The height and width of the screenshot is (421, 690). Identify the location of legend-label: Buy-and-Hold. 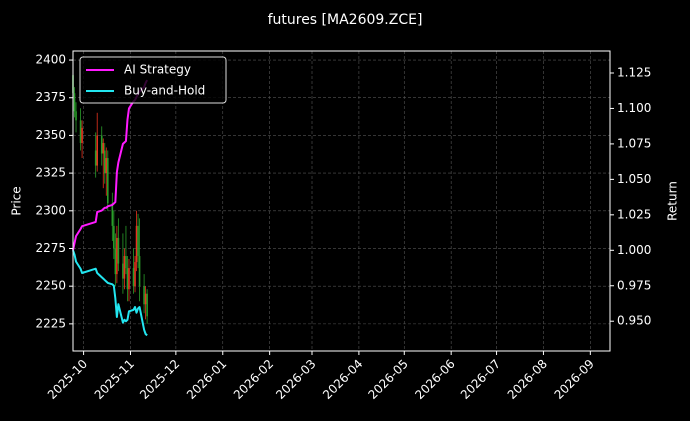
(164, 91).